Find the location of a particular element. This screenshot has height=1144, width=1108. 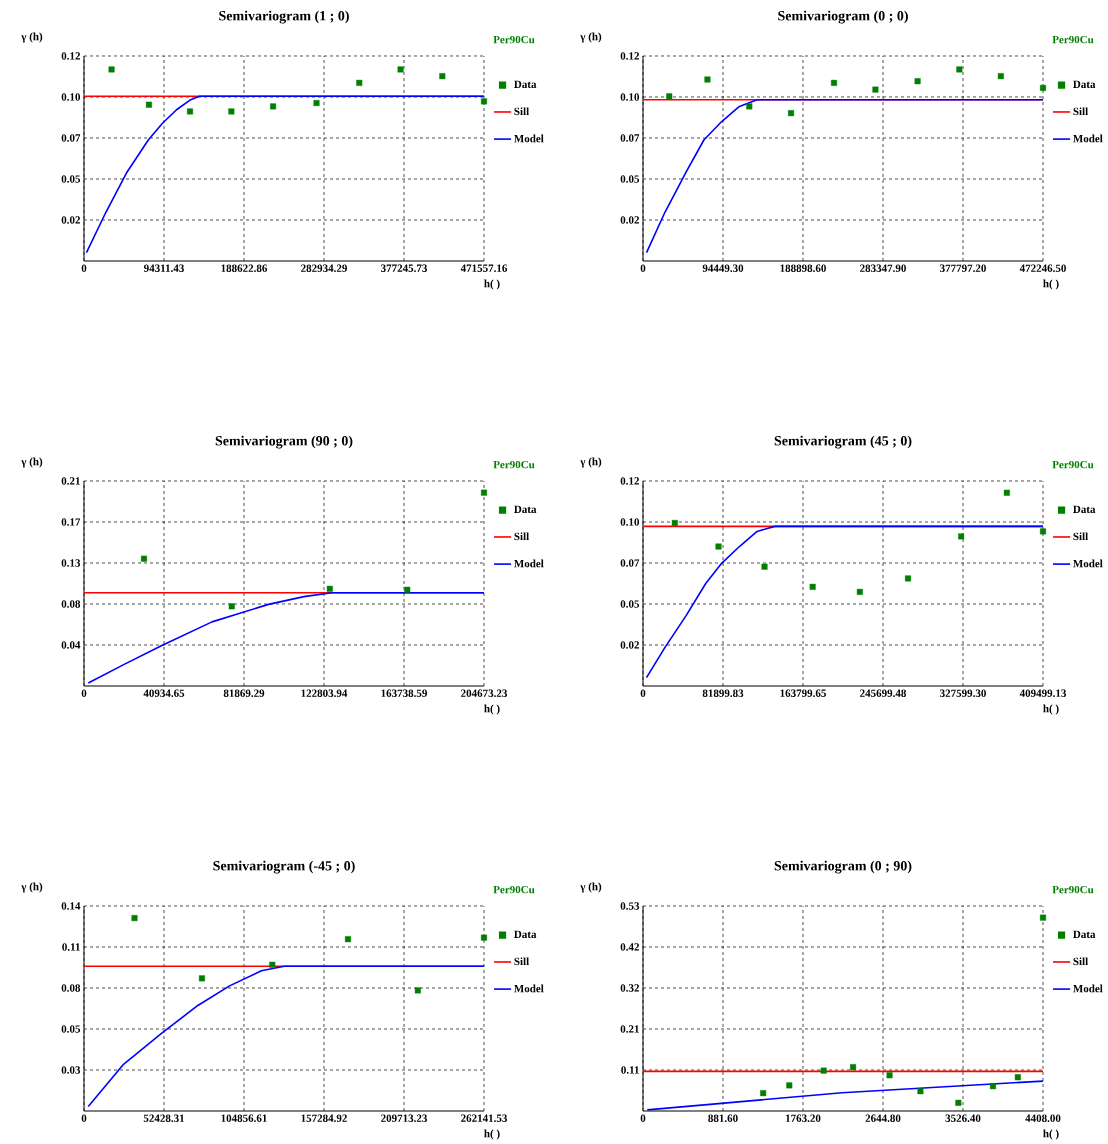

y-tick-label: 0.17 is located at coordinates (71, 522).